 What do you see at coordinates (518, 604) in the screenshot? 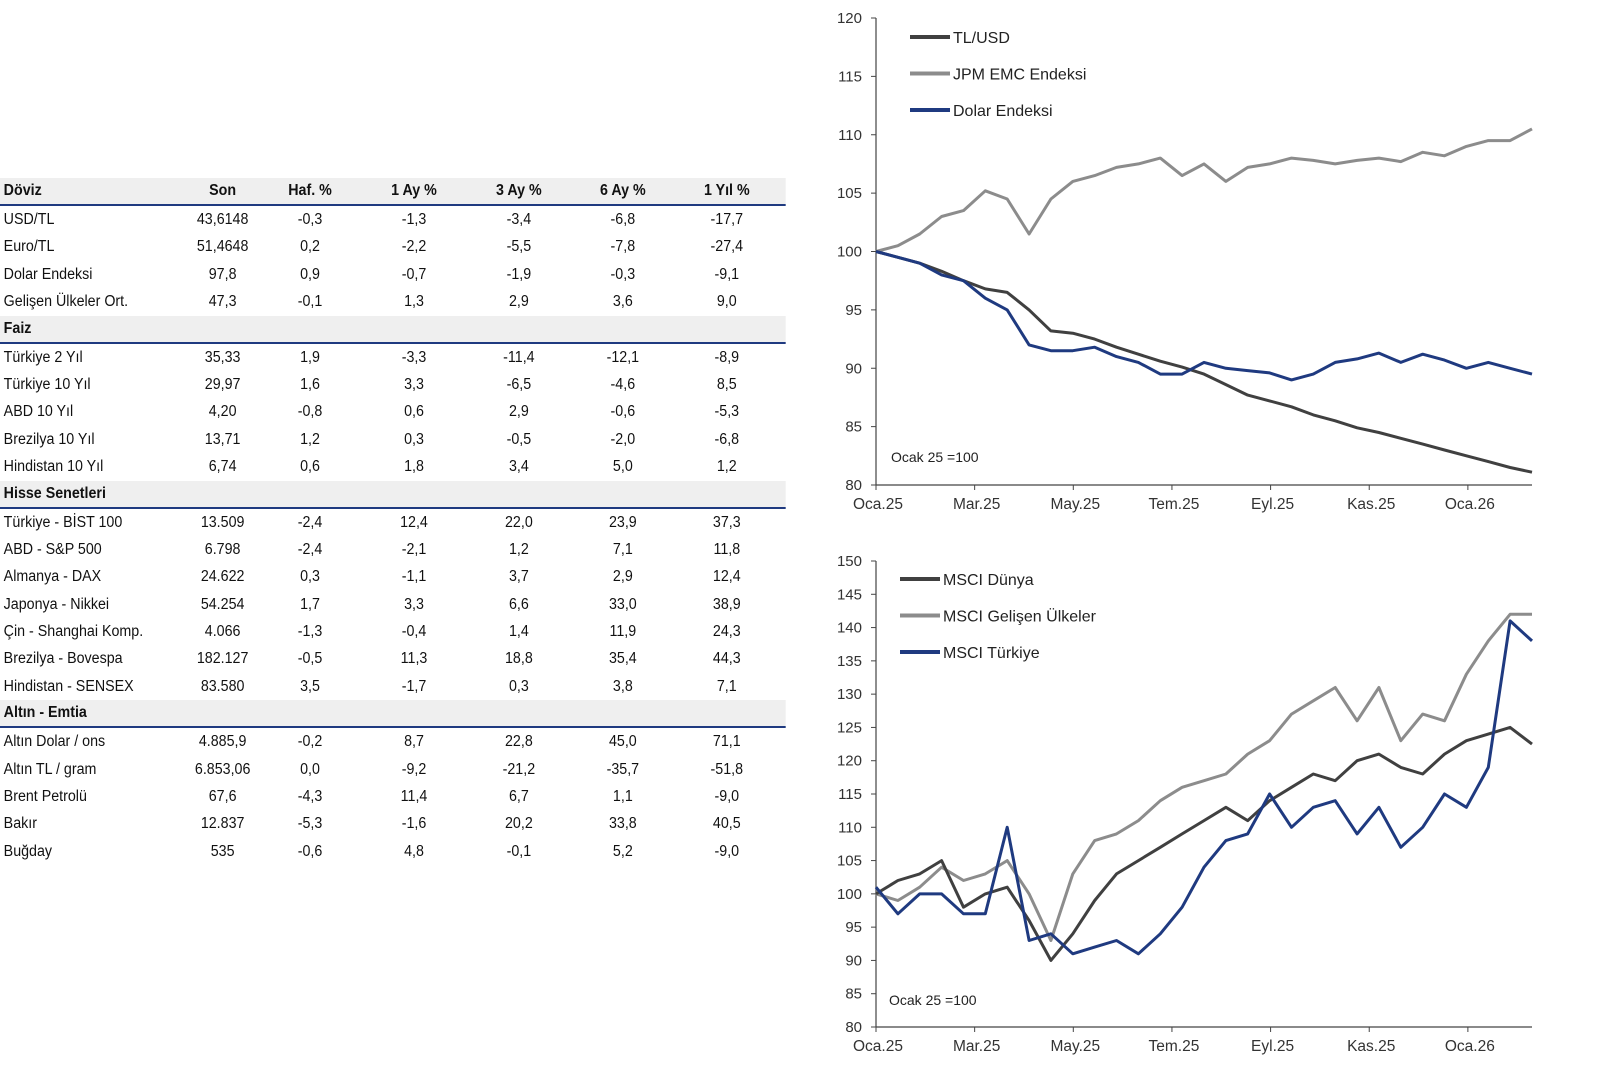
I see `cell-col-4: 6,6` at bounding box center [518, 604].